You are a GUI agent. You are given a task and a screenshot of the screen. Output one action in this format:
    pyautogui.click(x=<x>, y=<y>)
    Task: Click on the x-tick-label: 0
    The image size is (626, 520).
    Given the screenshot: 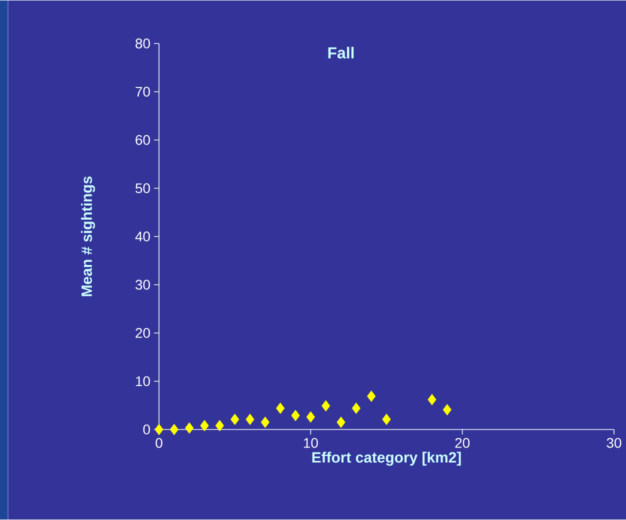 What is the action you would take?
    pyautogui.click(x=159, y=443)
    